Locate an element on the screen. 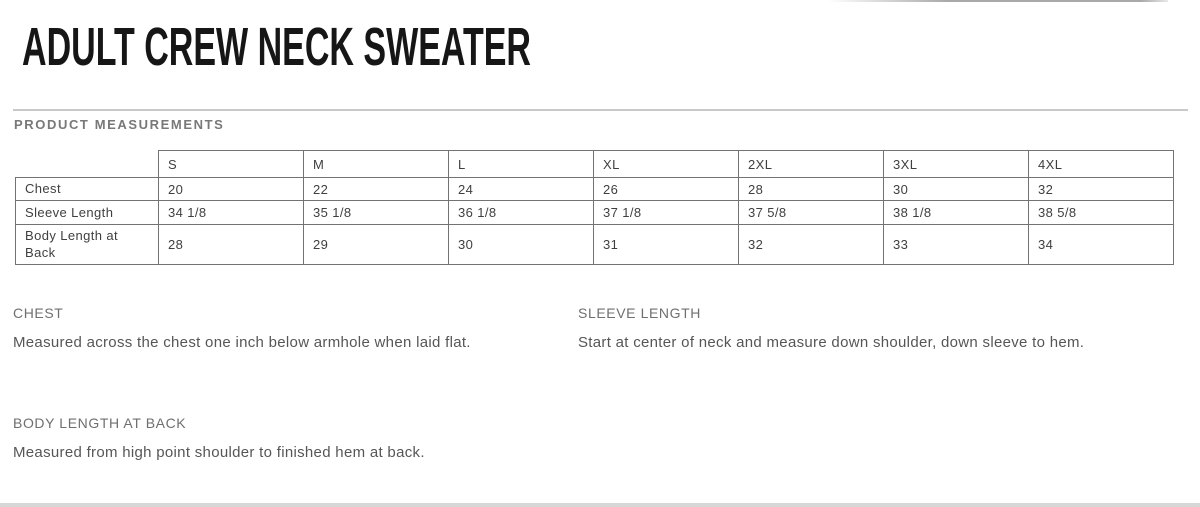  table-row: Chest 20 22 24 26 28 30 32 is located at coordinates (594, 189).